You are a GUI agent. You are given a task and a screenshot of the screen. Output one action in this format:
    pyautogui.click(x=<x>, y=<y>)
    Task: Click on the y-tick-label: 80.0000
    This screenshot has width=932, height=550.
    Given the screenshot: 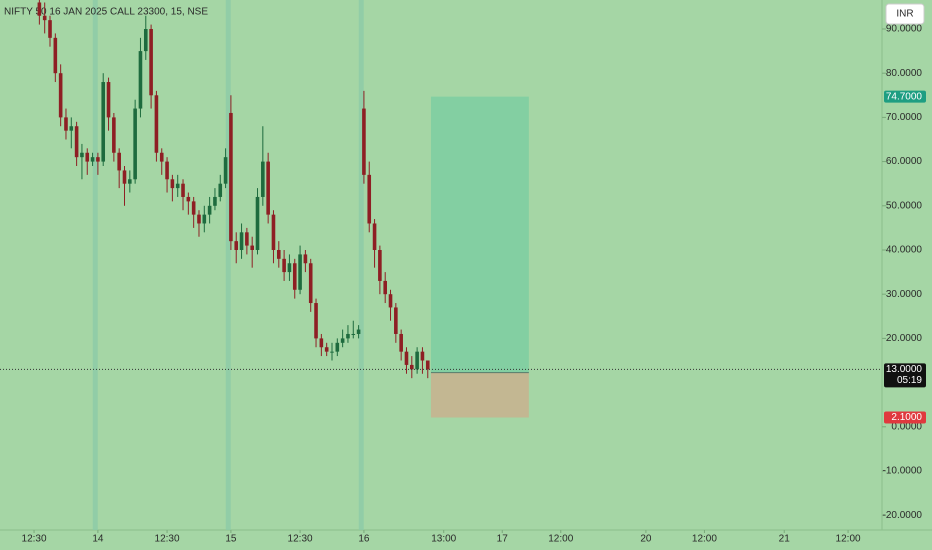 What is the action you would take?
    pyautogui.click(x=904, y=73)
    